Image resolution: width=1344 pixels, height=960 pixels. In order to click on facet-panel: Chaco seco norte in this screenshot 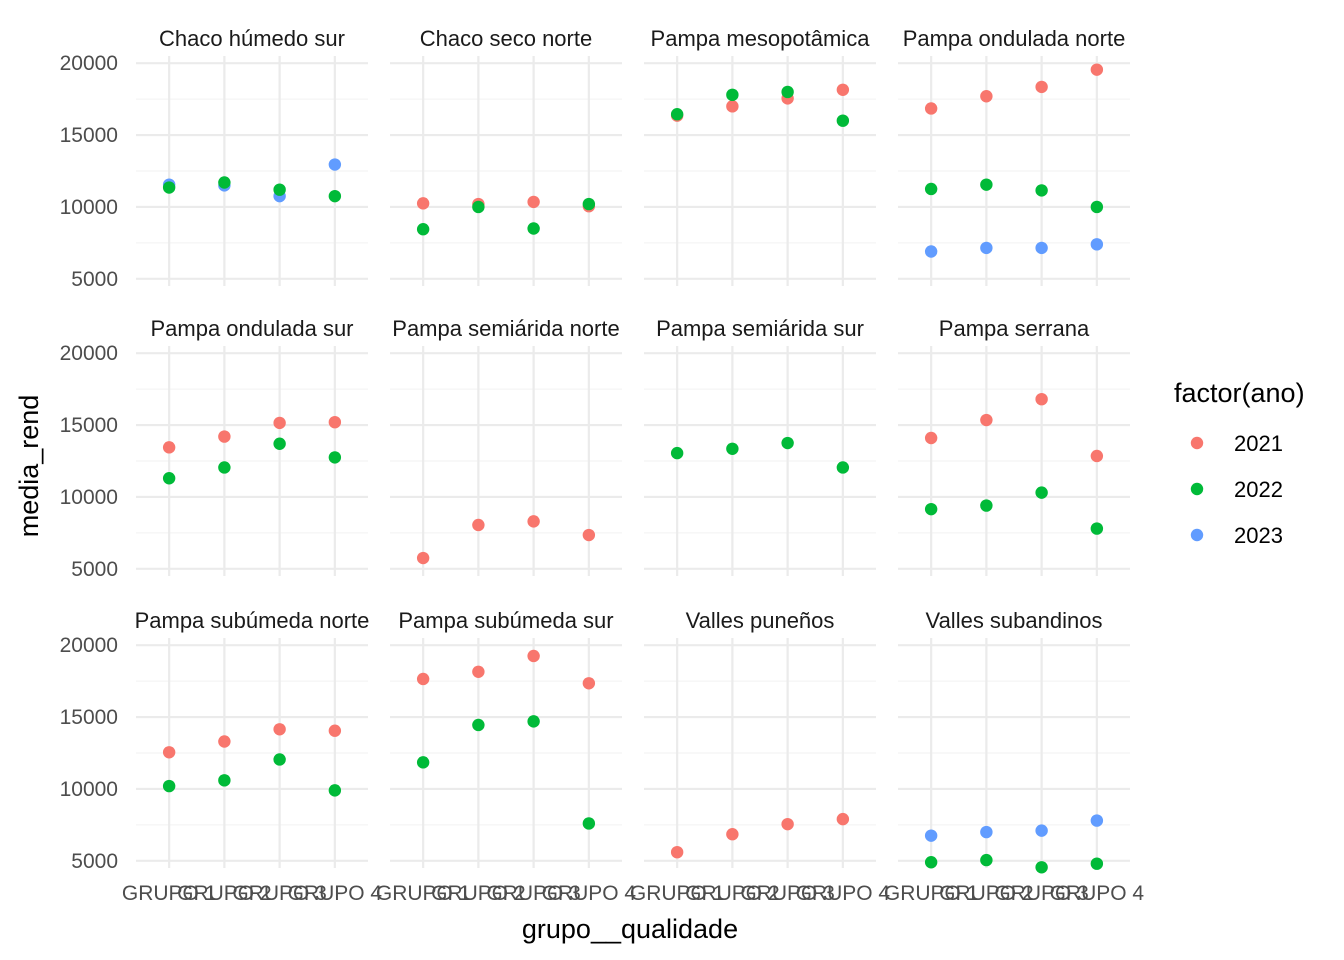, I will do `click(506, 156)`.